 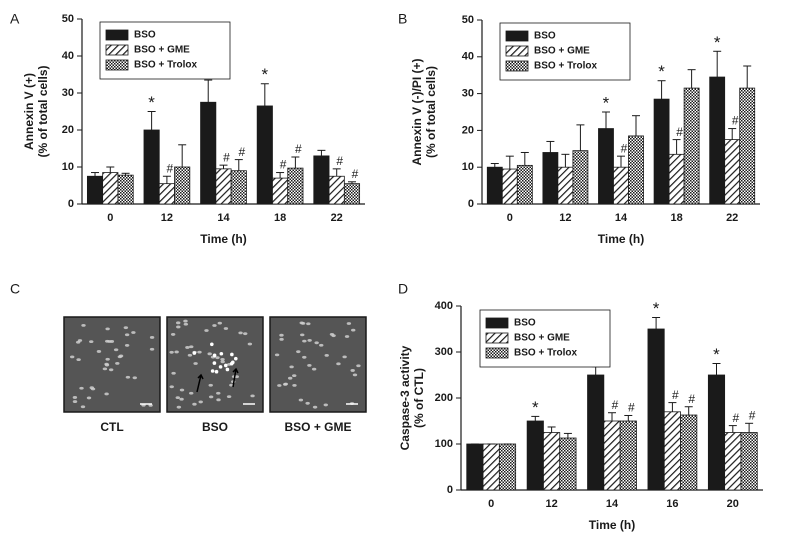 I want to click on y-tick-label: 200, so click(x=444, y=398).